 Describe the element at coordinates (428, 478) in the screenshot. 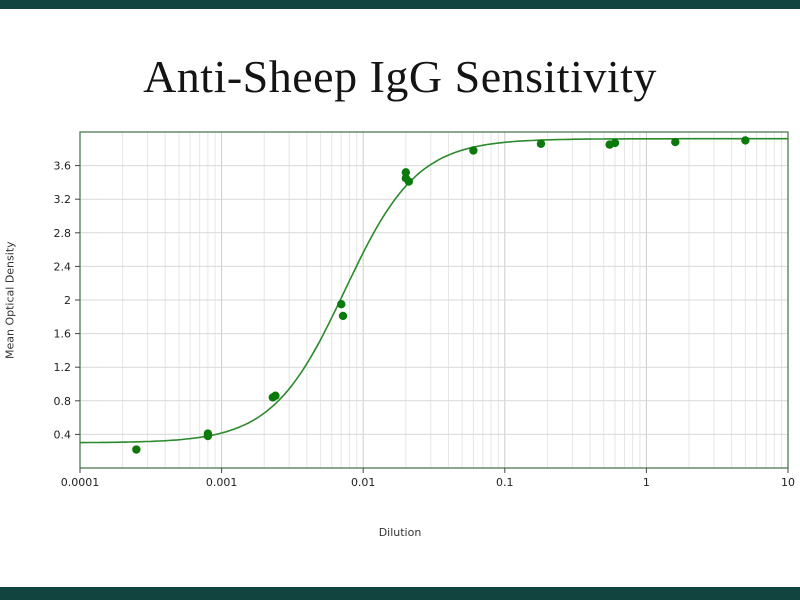

I see `x-axis-ticks: 0.0001 0.001 0.01 0.1 1 10` at that location.